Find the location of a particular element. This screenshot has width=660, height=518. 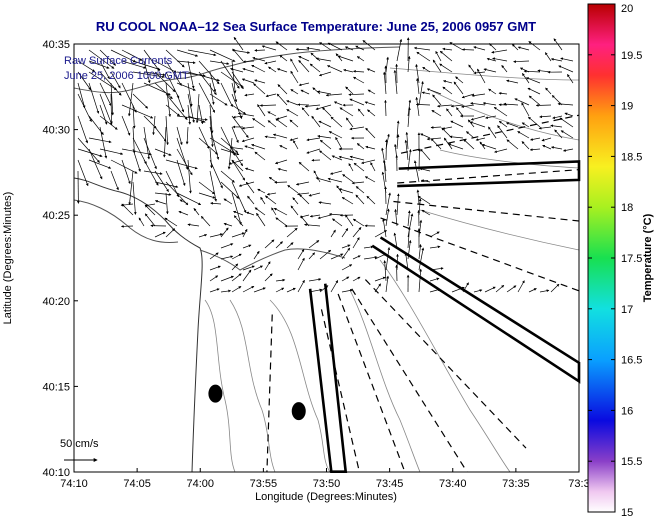

colorbar-tick-label: 19.5 is located at coordinates (631, 56).